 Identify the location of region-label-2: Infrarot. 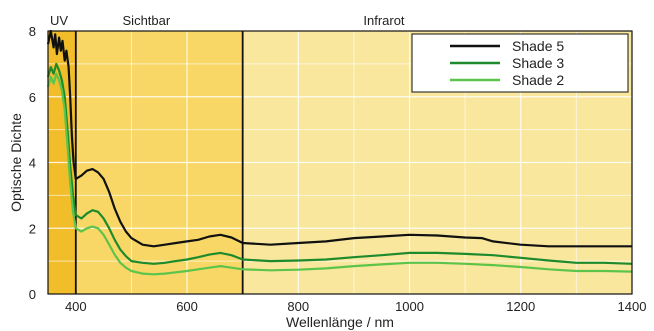
(384, 20).